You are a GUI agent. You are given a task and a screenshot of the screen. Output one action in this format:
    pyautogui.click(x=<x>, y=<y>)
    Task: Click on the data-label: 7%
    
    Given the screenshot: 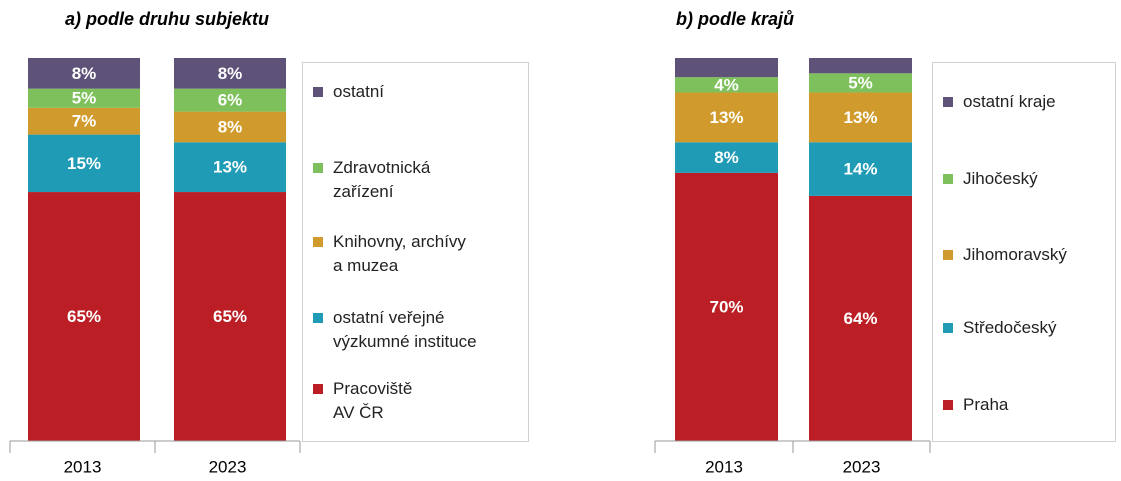 What is the action you would take?
    pyautogui.click(x=84, y=121)
    